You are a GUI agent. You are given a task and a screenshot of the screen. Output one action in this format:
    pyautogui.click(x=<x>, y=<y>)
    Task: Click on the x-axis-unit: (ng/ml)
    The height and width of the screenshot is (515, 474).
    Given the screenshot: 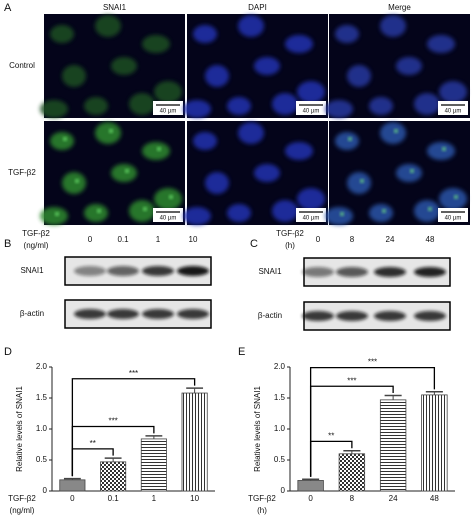 What is the action you would take?
    pyautogui.click(x=22, y=510)
    